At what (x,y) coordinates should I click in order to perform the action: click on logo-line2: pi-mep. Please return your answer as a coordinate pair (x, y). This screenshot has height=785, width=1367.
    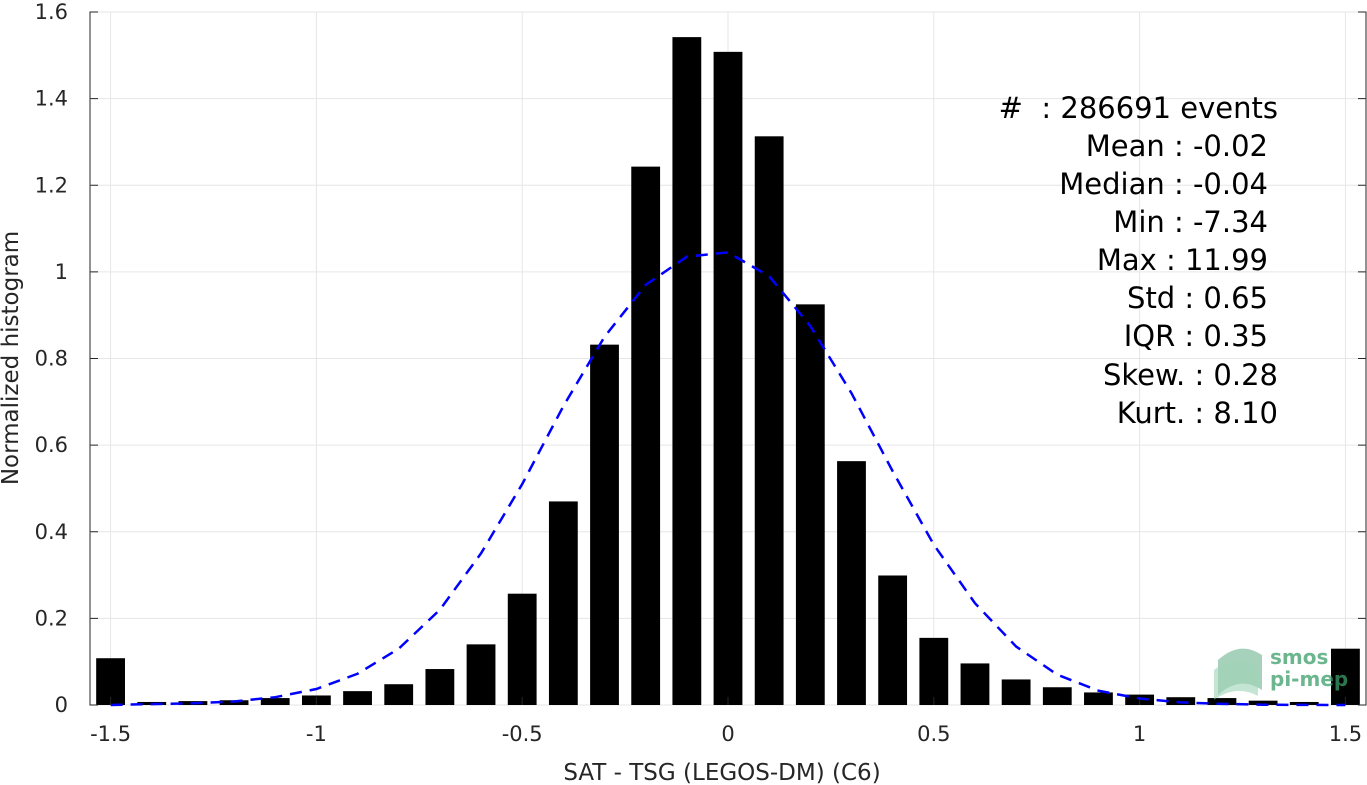
    Looking at the image, I should click on (1309, 679).